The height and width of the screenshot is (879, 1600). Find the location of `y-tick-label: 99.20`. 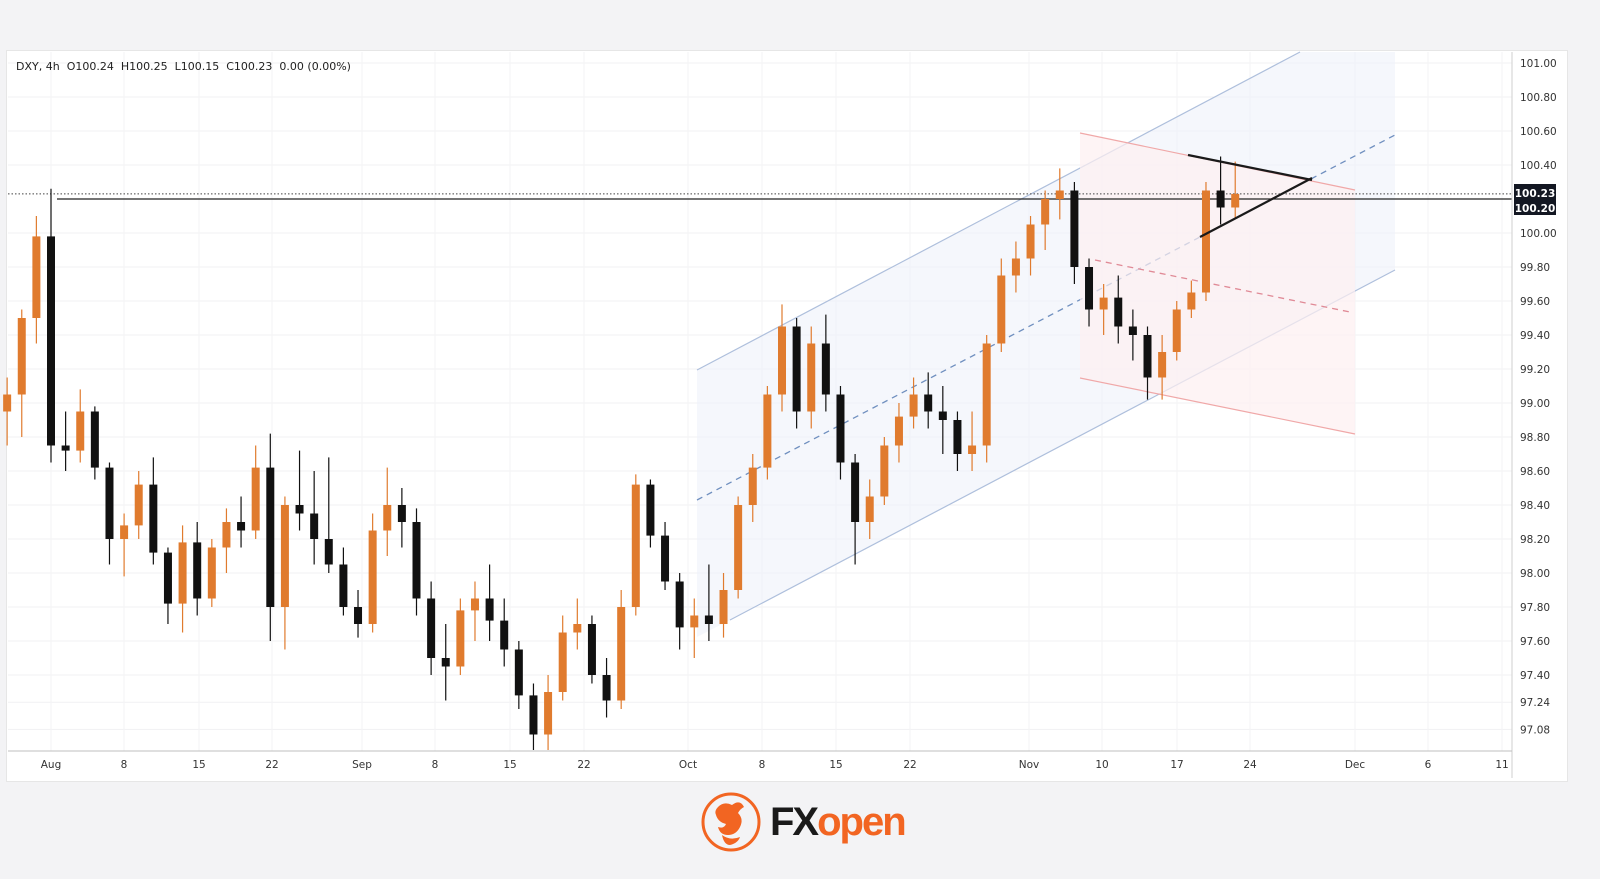

y-tick-label: 99.20 is located at coordinates (1535, 370).